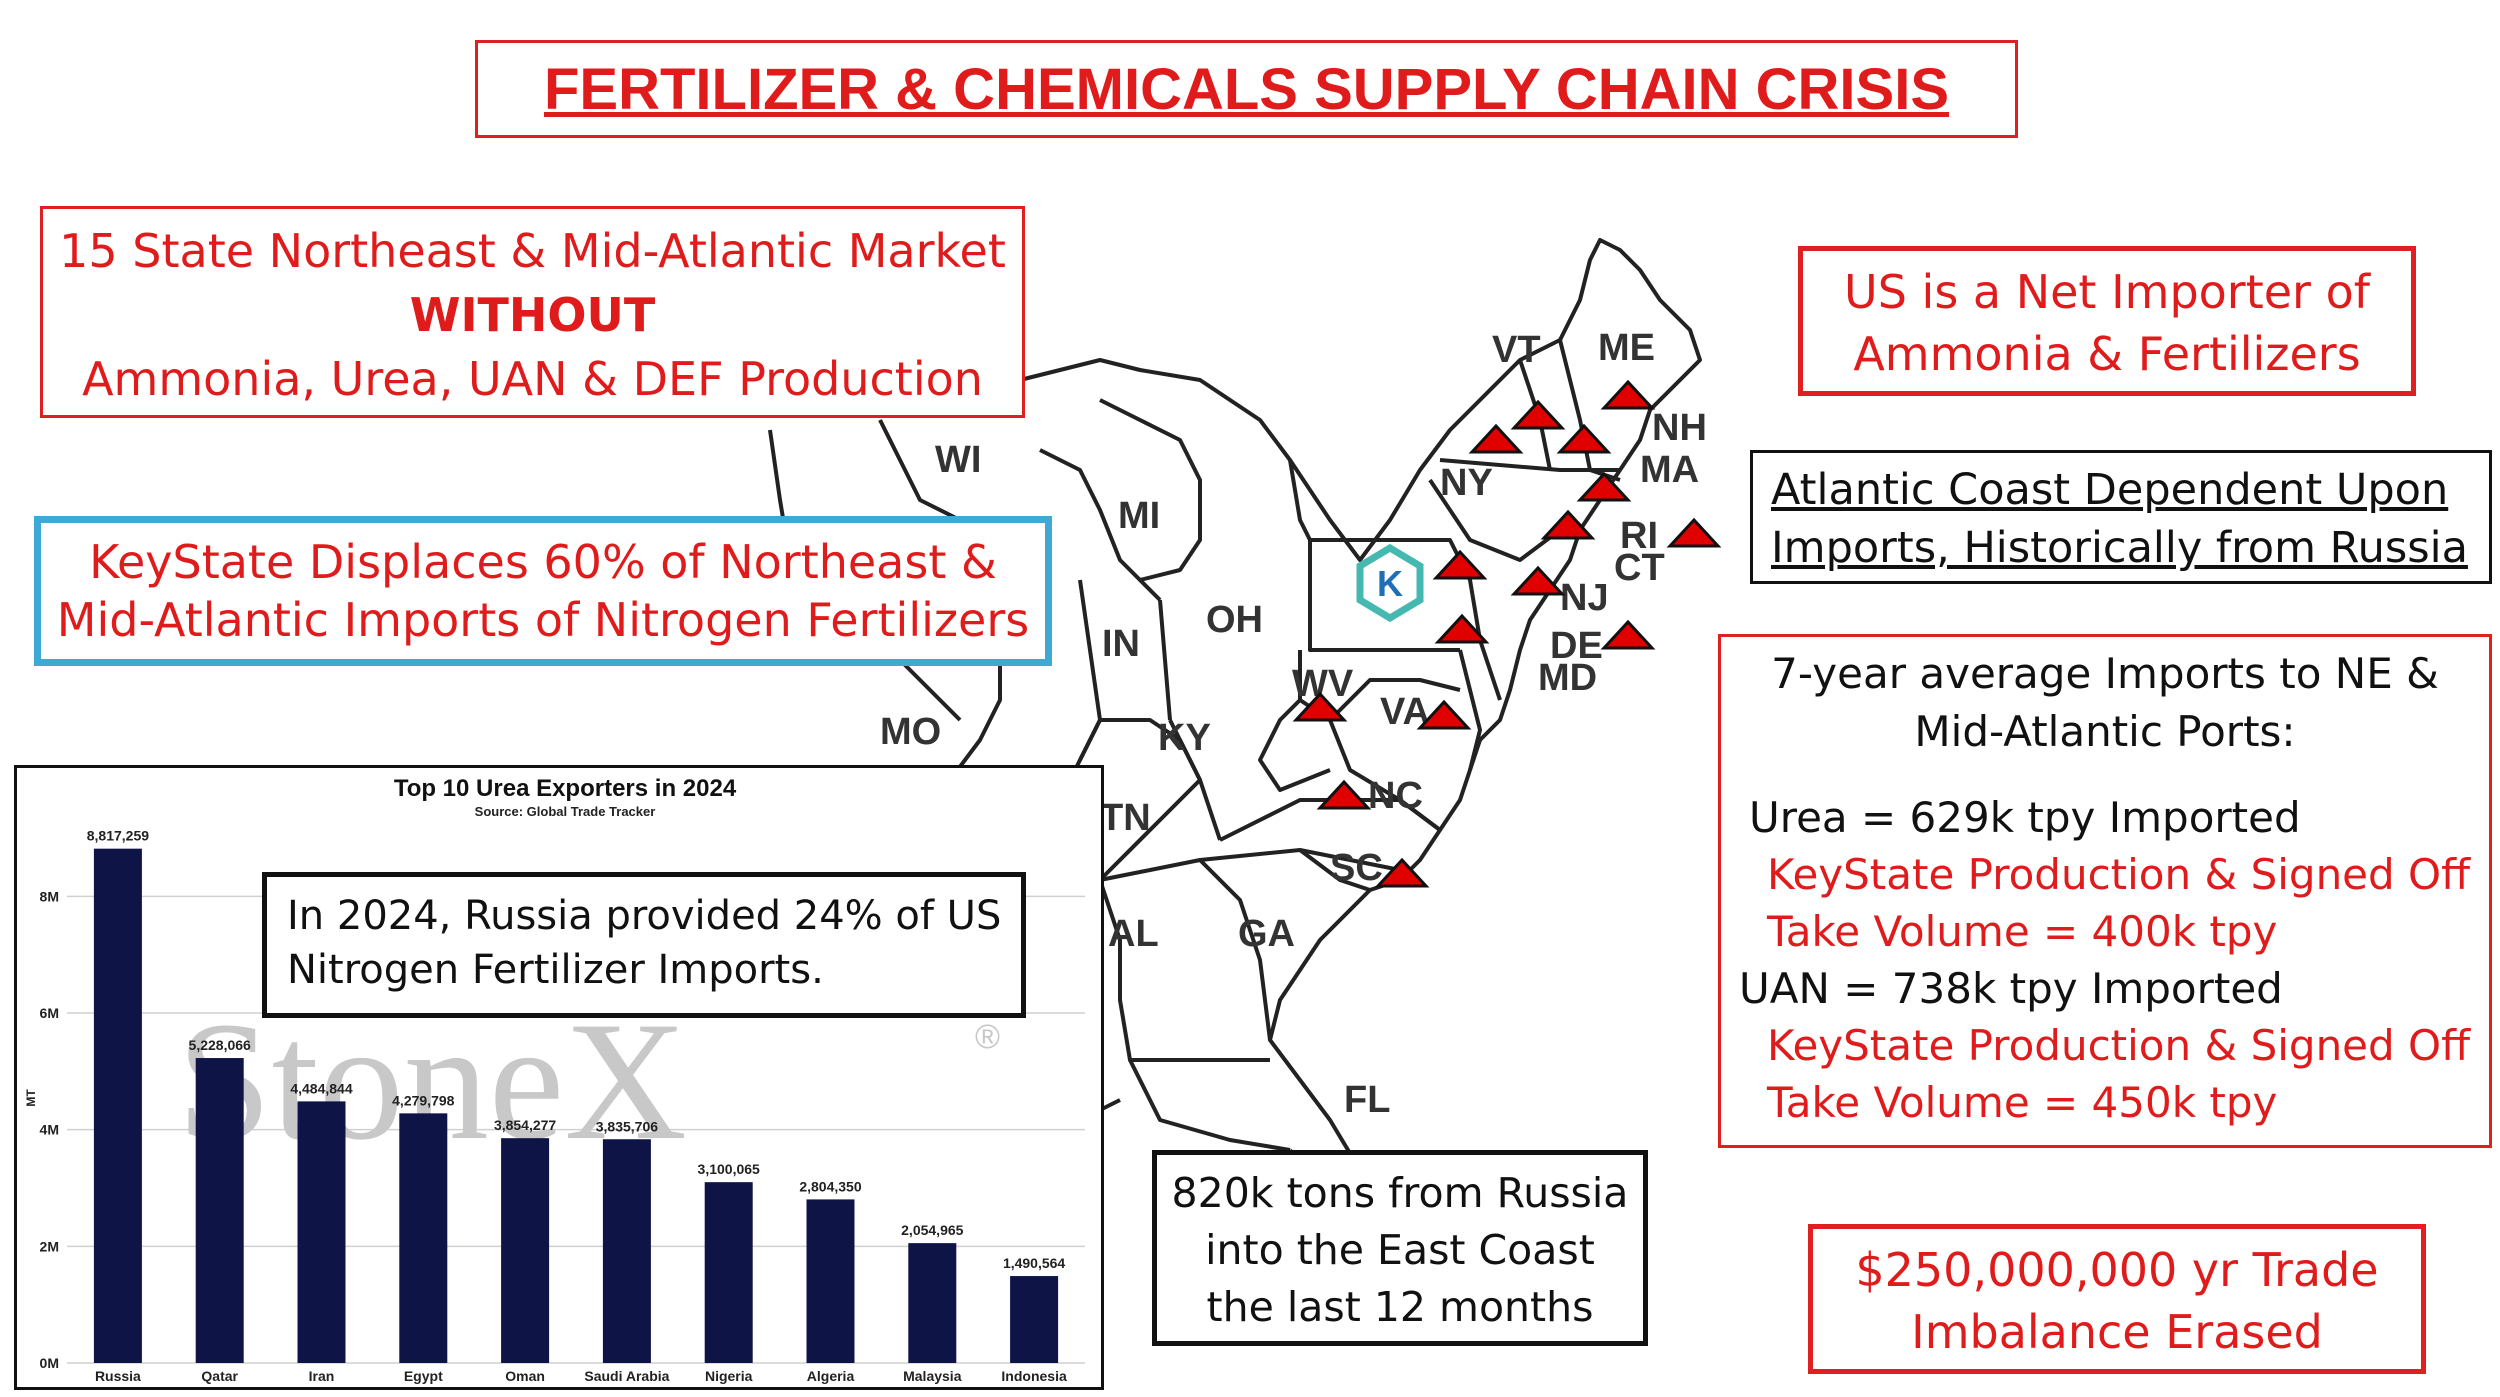 The width and height of the screenshot is (2500, 1397). I want to click on urea-import-line: Urea = 629k tpy Imported, so click(2025, 817).